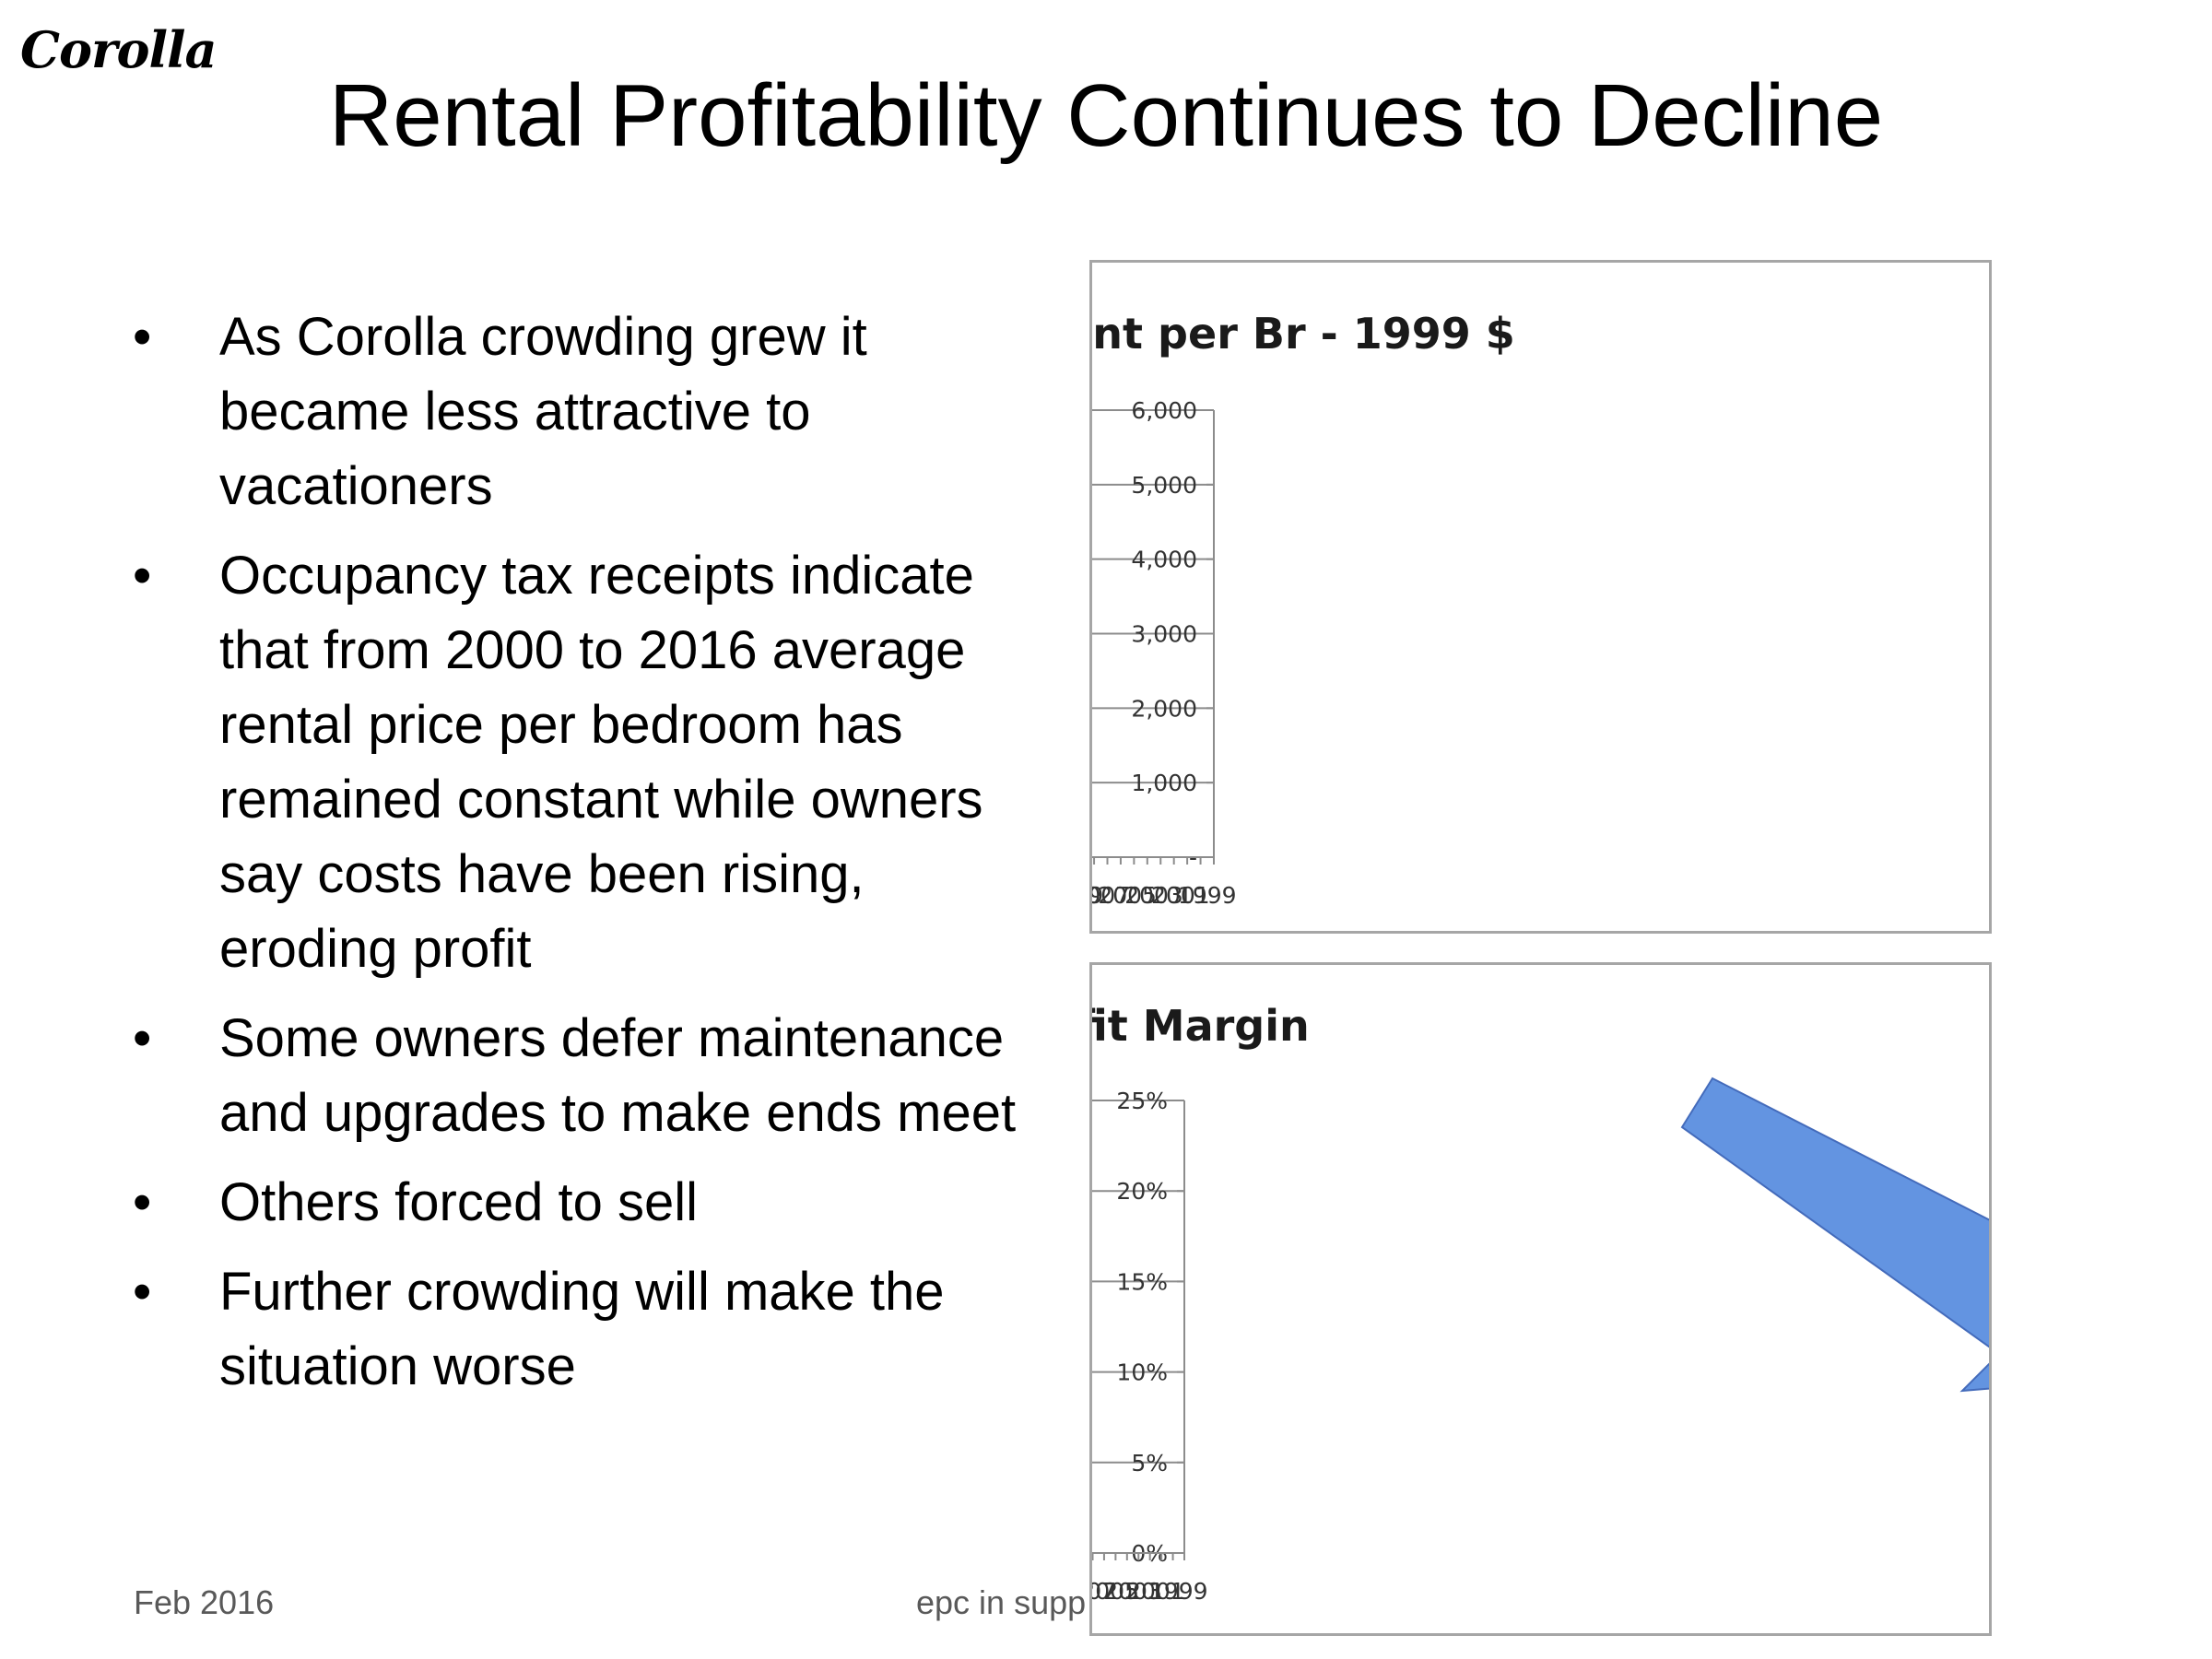 This screenshot has height=1659, width=2212. I want to click on y-tick-label: 6,000, so click(1164, 410).